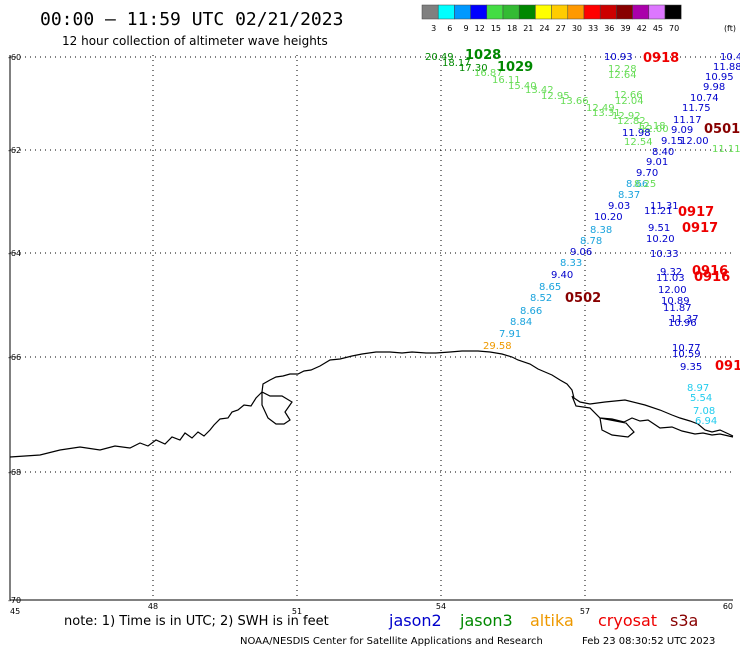 This screenshot has width=740, height=650. Describe the element at coordinates (480, 28) in the screenshot. I see `legend-tick-label: 12` at that location.